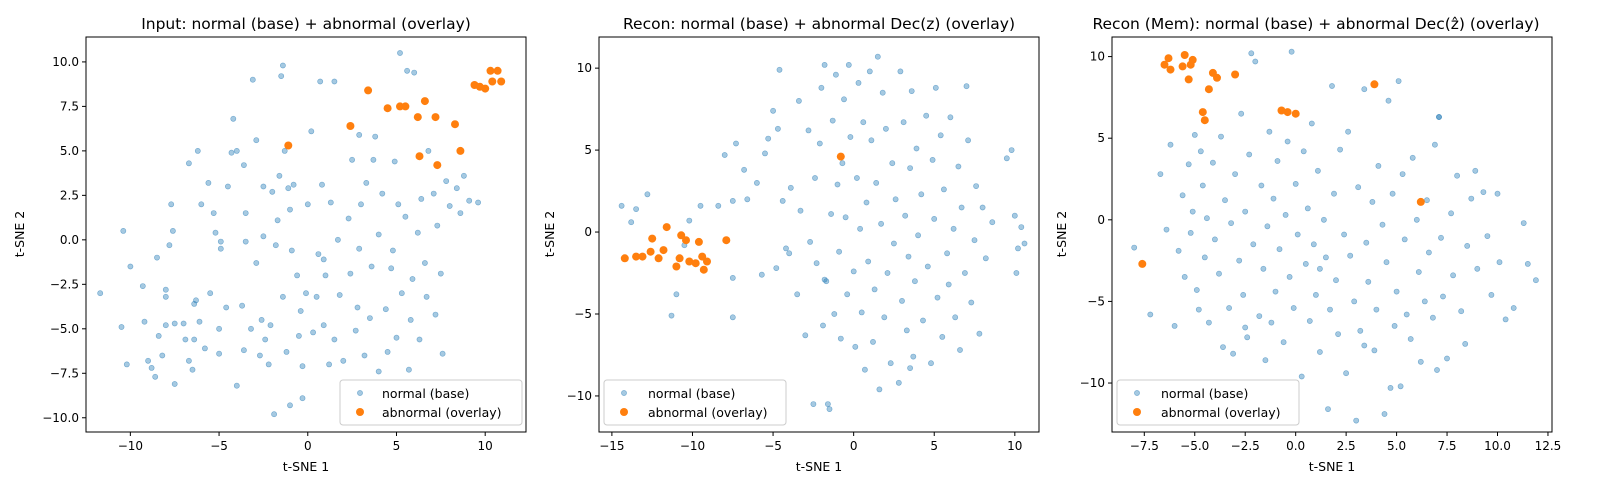 Image resolution: width=1600 pixels, height=500 pixels. What do you see at coordinates (1061, 234) in the screenshot?
I see `y-axis-label: t-SNE 2` at bounding box center [1061, 234].